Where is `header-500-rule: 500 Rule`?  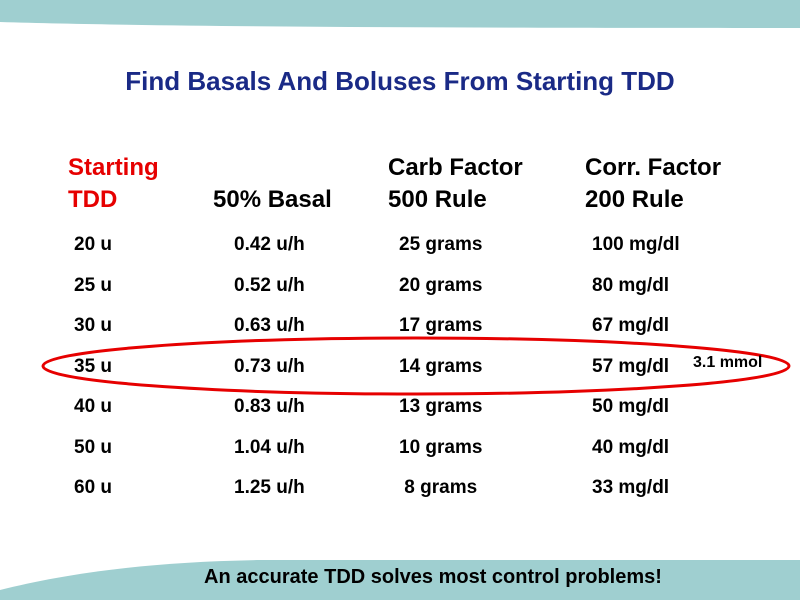 header-500-rule: 500 Rule is located at coordinates (437, 199).